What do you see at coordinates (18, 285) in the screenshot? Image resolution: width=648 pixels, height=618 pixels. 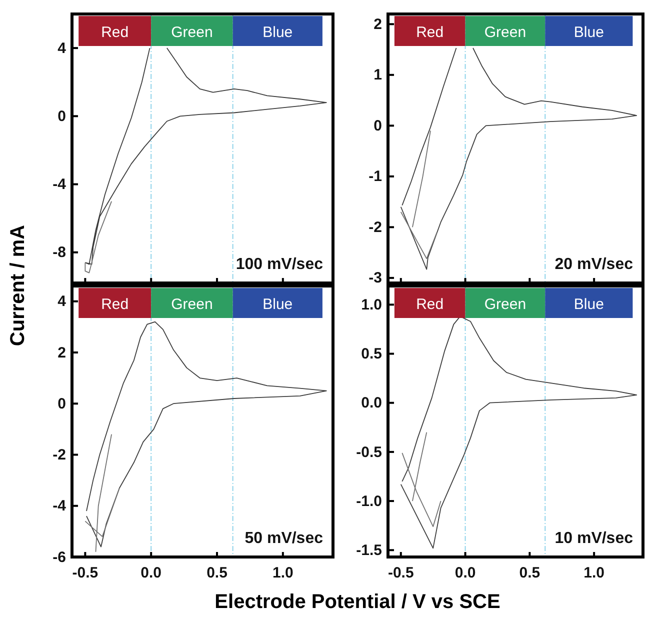 I see `y-axis-title: Current / mA` at bounding box center [18, 285].